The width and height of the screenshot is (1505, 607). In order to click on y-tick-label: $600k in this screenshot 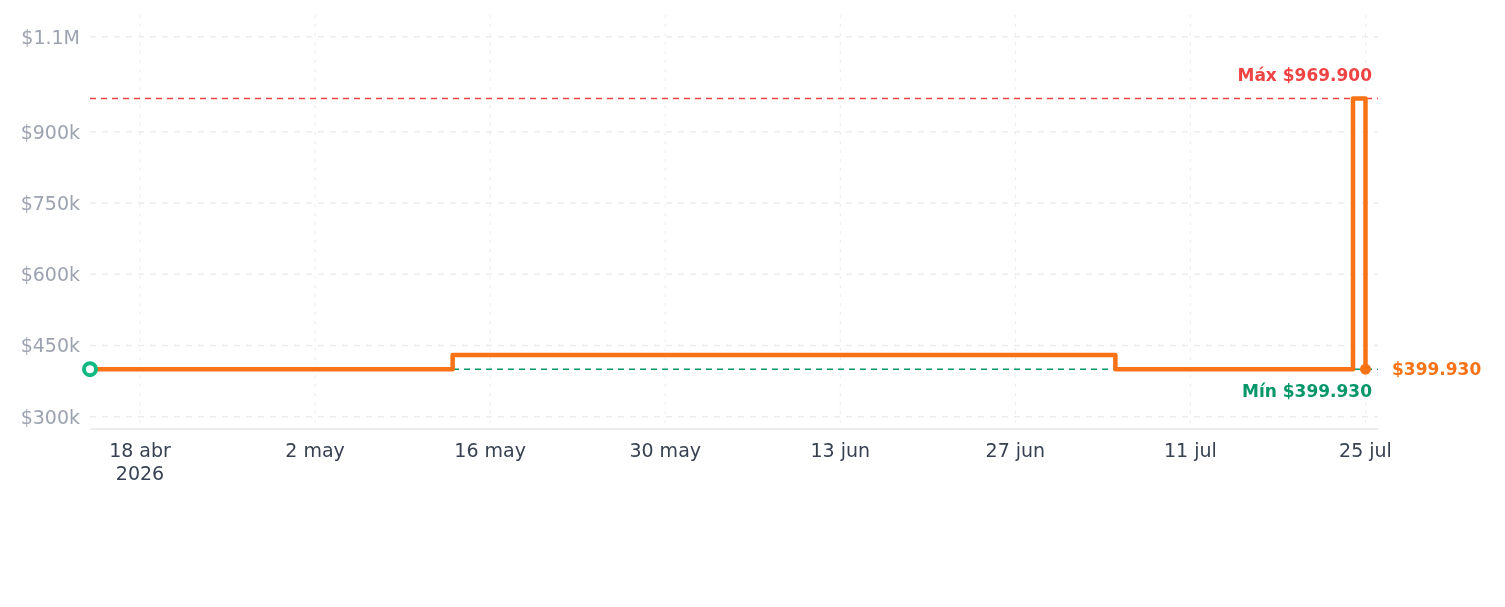, I will do `click(50, 274)`.